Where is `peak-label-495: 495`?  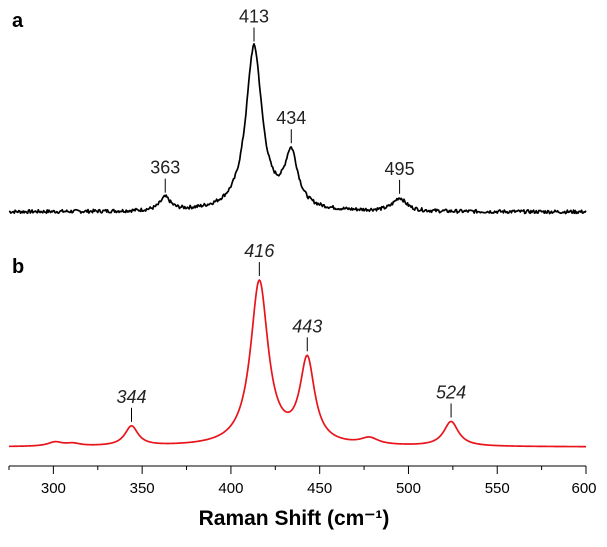
peak-label-495: 495 is located at coordinates (400, 169).